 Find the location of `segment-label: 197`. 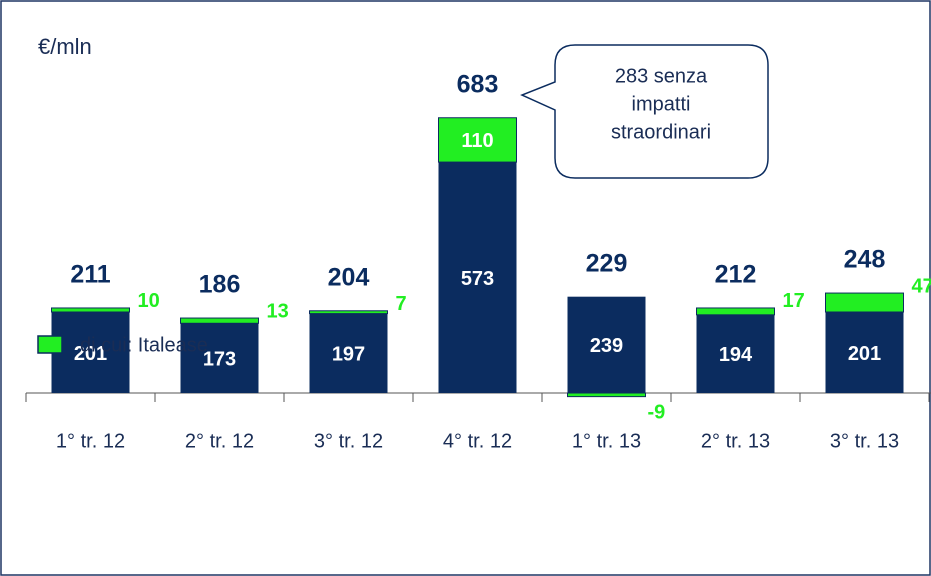

segment-label: 197 is located at coordinates (348, 355).